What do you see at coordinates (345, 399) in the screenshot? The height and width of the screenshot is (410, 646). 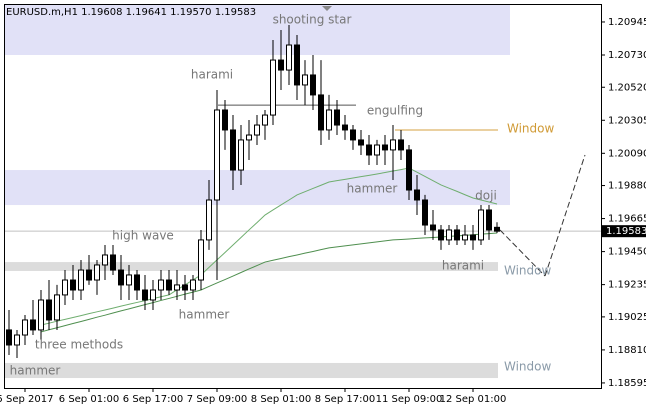 I see `x-tick-label: 8 Sep 17:00` at bounding box center [345, 399].